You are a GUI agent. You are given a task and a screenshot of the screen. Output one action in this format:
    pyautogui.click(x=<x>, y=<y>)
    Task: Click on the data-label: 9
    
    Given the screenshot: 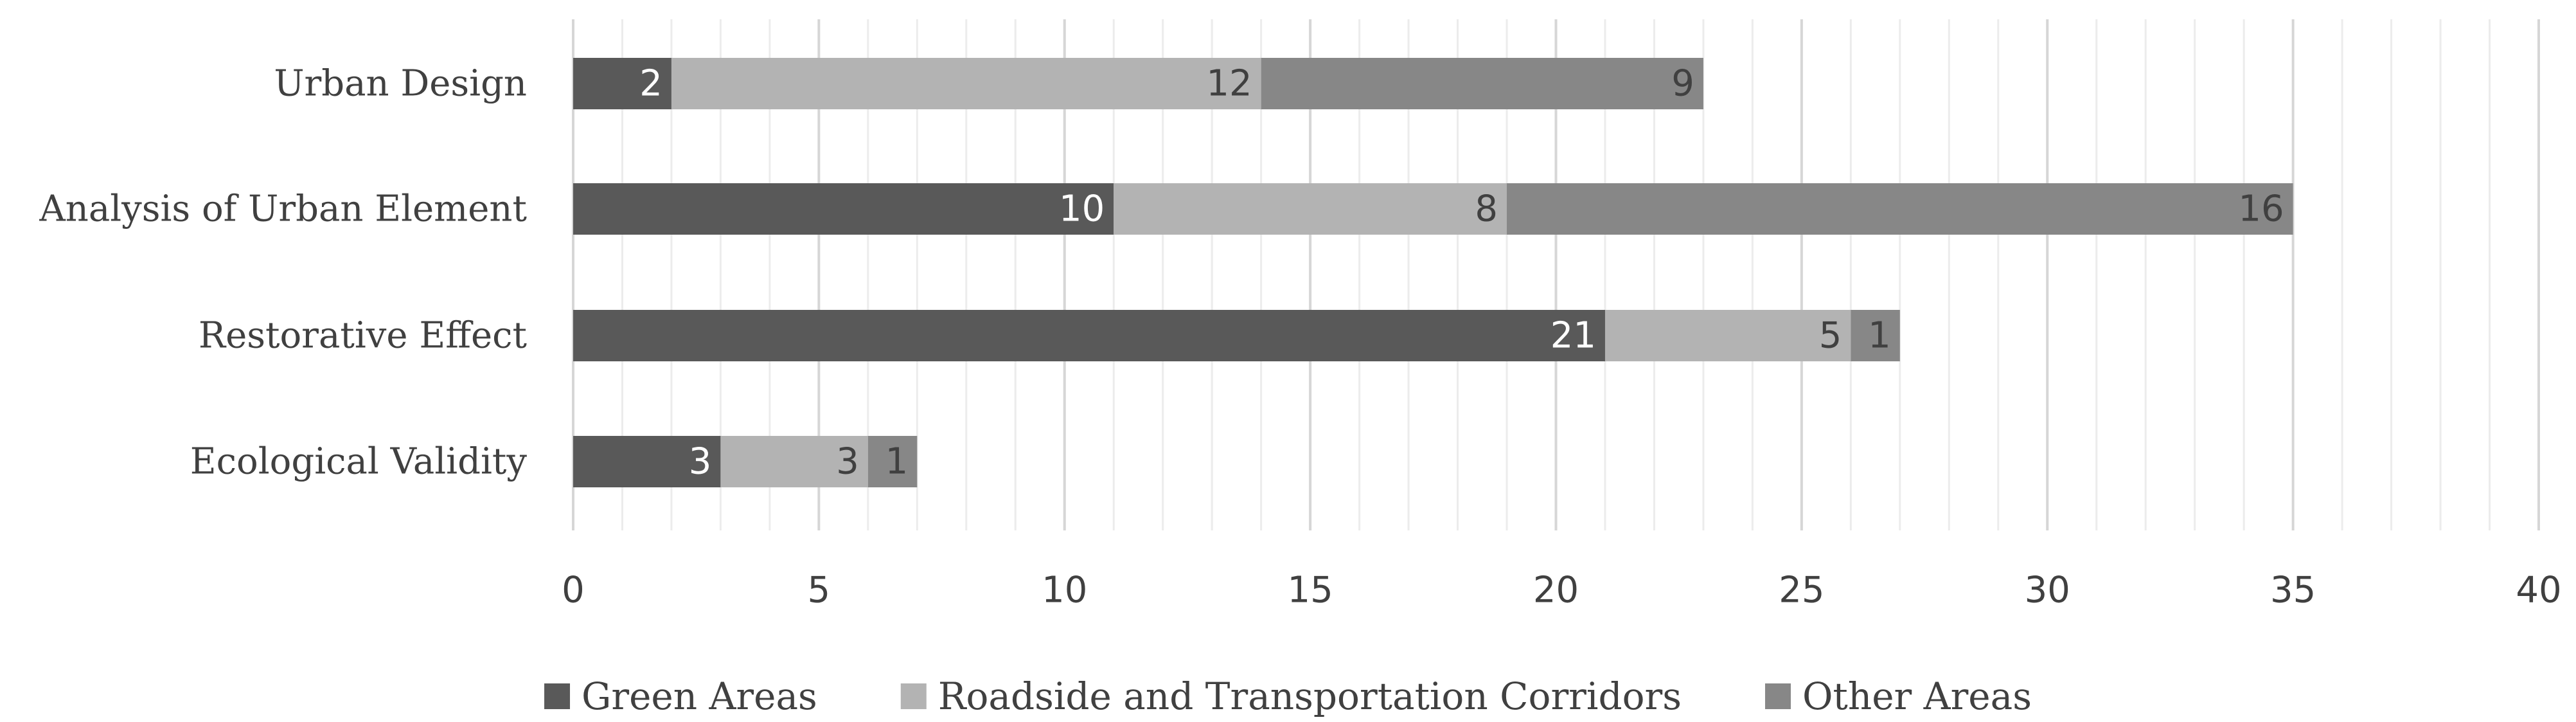 What is the action you would take?
    pyautogui.click(x=1683, y=84)
    